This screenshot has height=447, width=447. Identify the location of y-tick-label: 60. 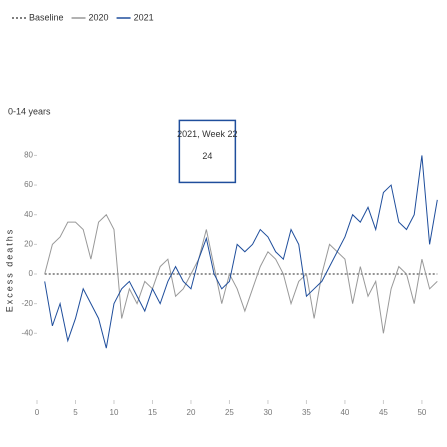
(28, 184).